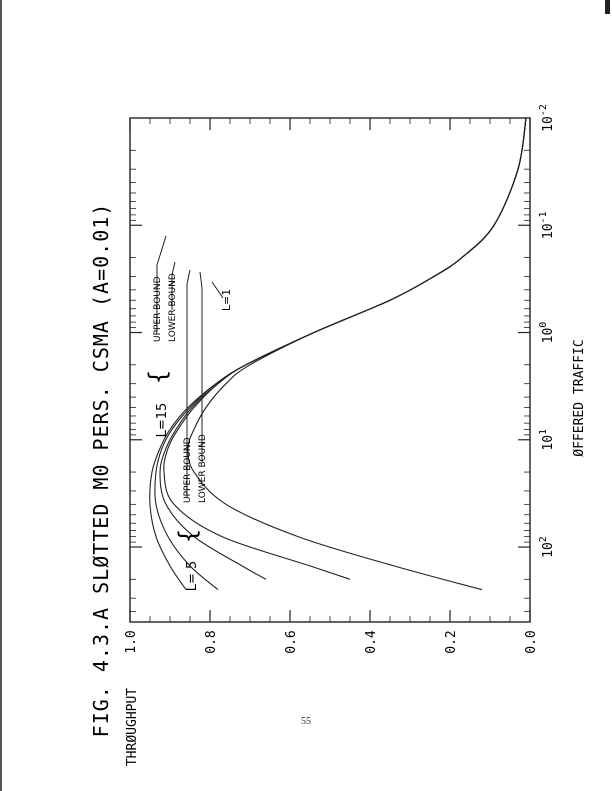 This screenshot has width=612, height=791. I want to click on x-tick-exponent: -1, so click(543, 217).